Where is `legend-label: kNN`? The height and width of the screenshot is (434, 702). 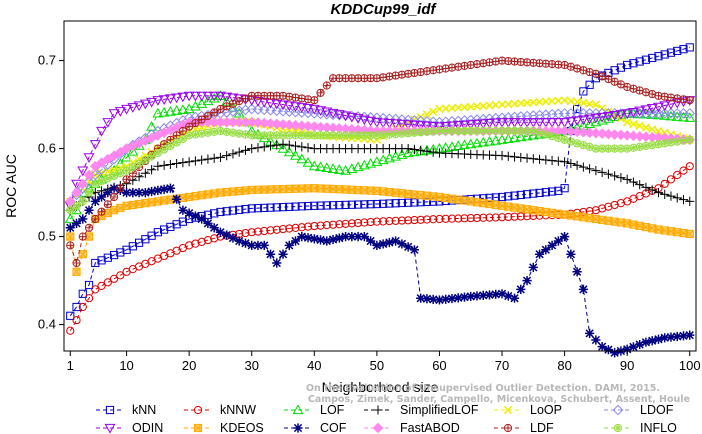
legend-label: kNN is located at coordinates (144, 410).